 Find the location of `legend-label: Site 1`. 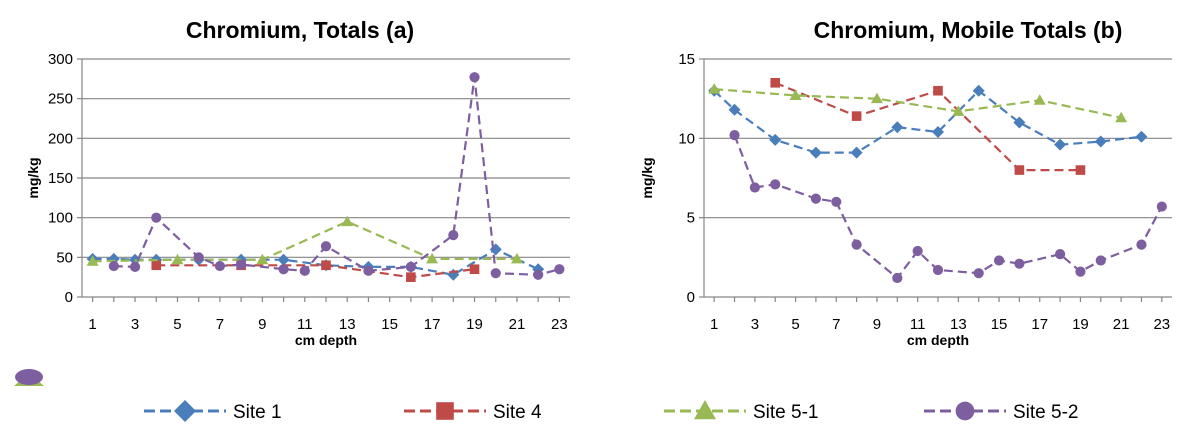

legend-label: Site 1 is located at coordinates (257, 412).